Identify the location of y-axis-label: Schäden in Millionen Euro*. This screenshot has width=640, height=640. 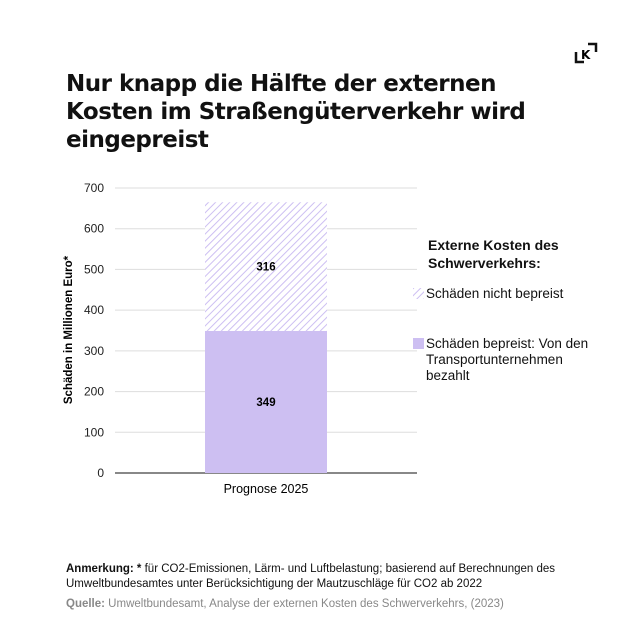
(69, 329).